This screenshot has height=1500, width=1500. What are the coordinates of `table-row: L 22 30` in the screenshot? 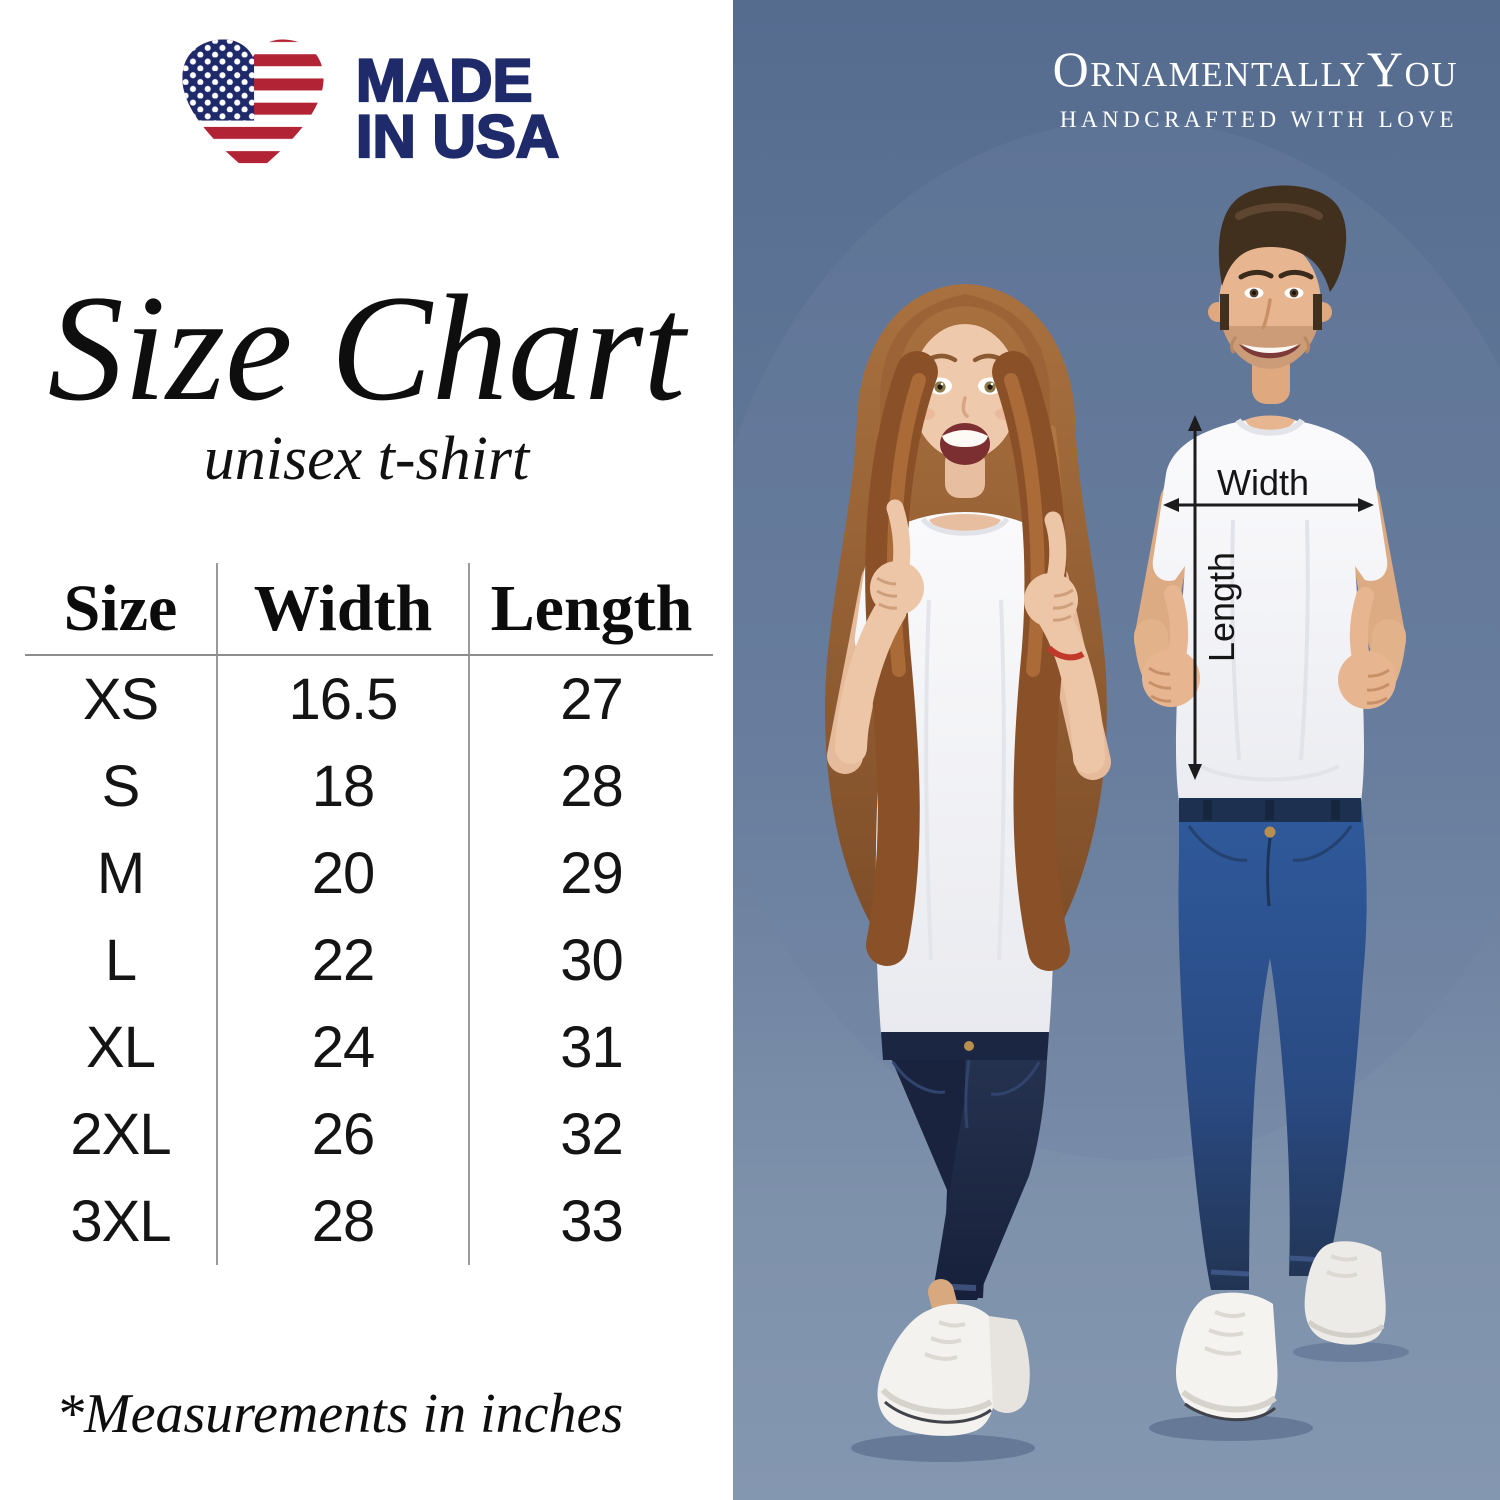 It's located at (369, 960).